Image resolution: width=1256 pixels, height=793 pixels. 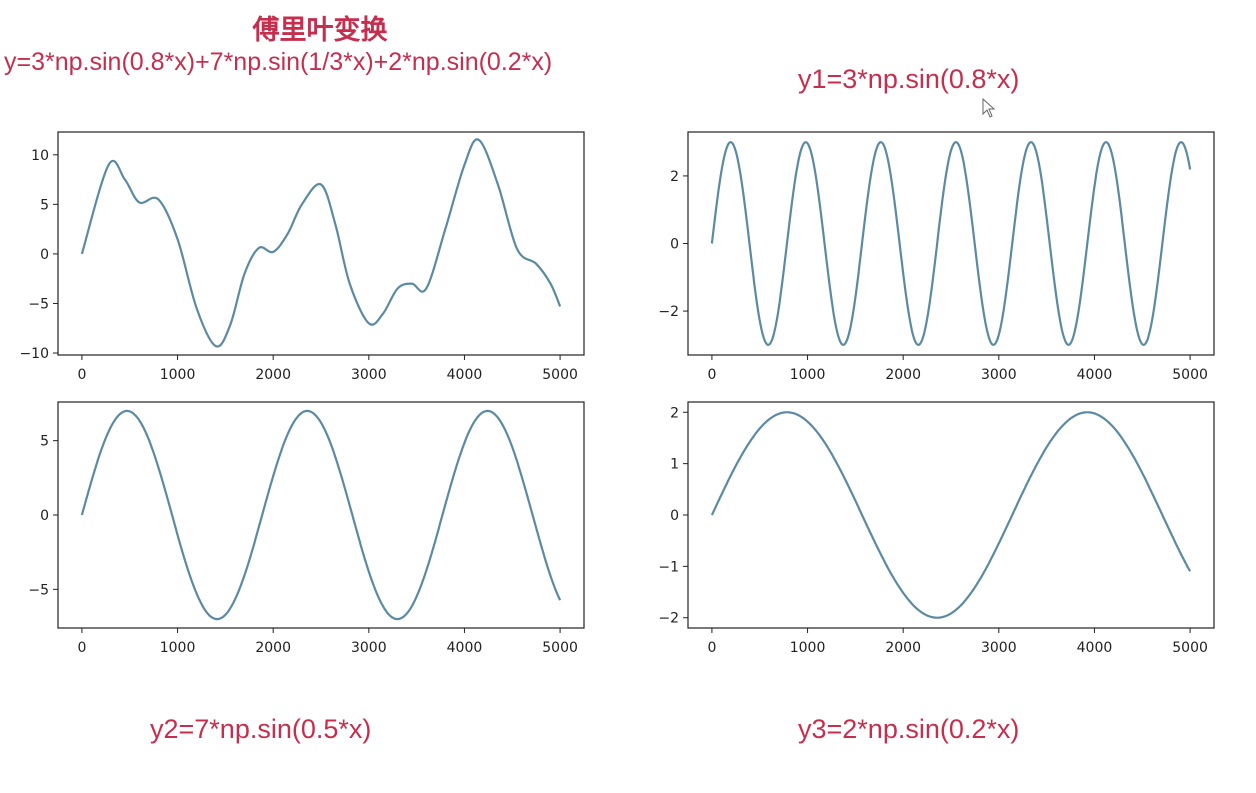 What do you see at coordinates (465, 648) in the screenshot?
I see `x-tick-label-y2: 4000` at bounding box center [465, 648].